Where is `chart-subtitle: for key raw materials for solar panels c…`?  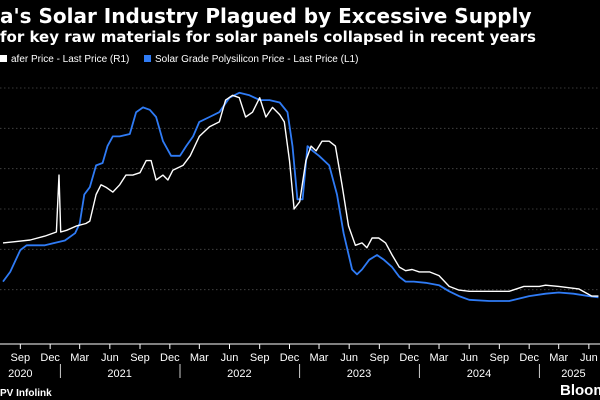 chart-subtitle: for key raw materials for solar panels c… is located at coordinates (268, 37).